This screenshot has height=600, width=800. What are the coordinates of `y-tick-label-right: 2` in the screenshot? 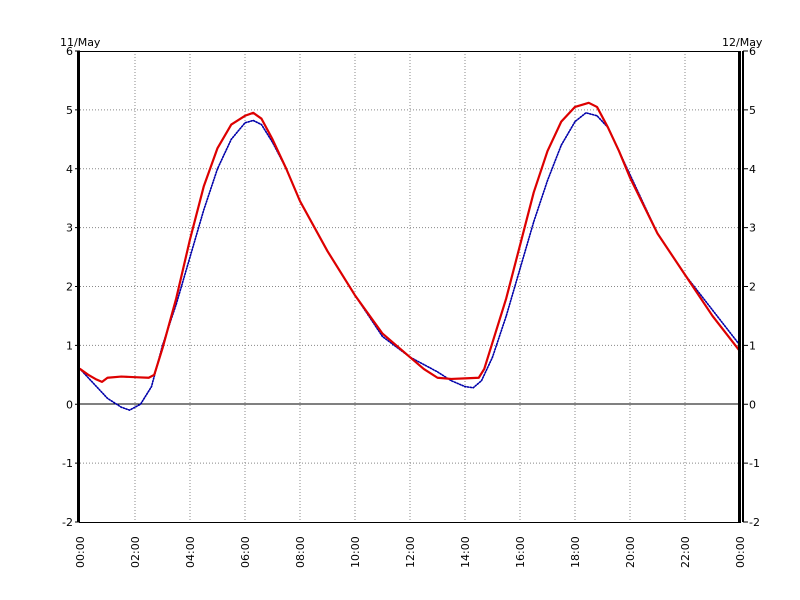 It's located at (752, 287).